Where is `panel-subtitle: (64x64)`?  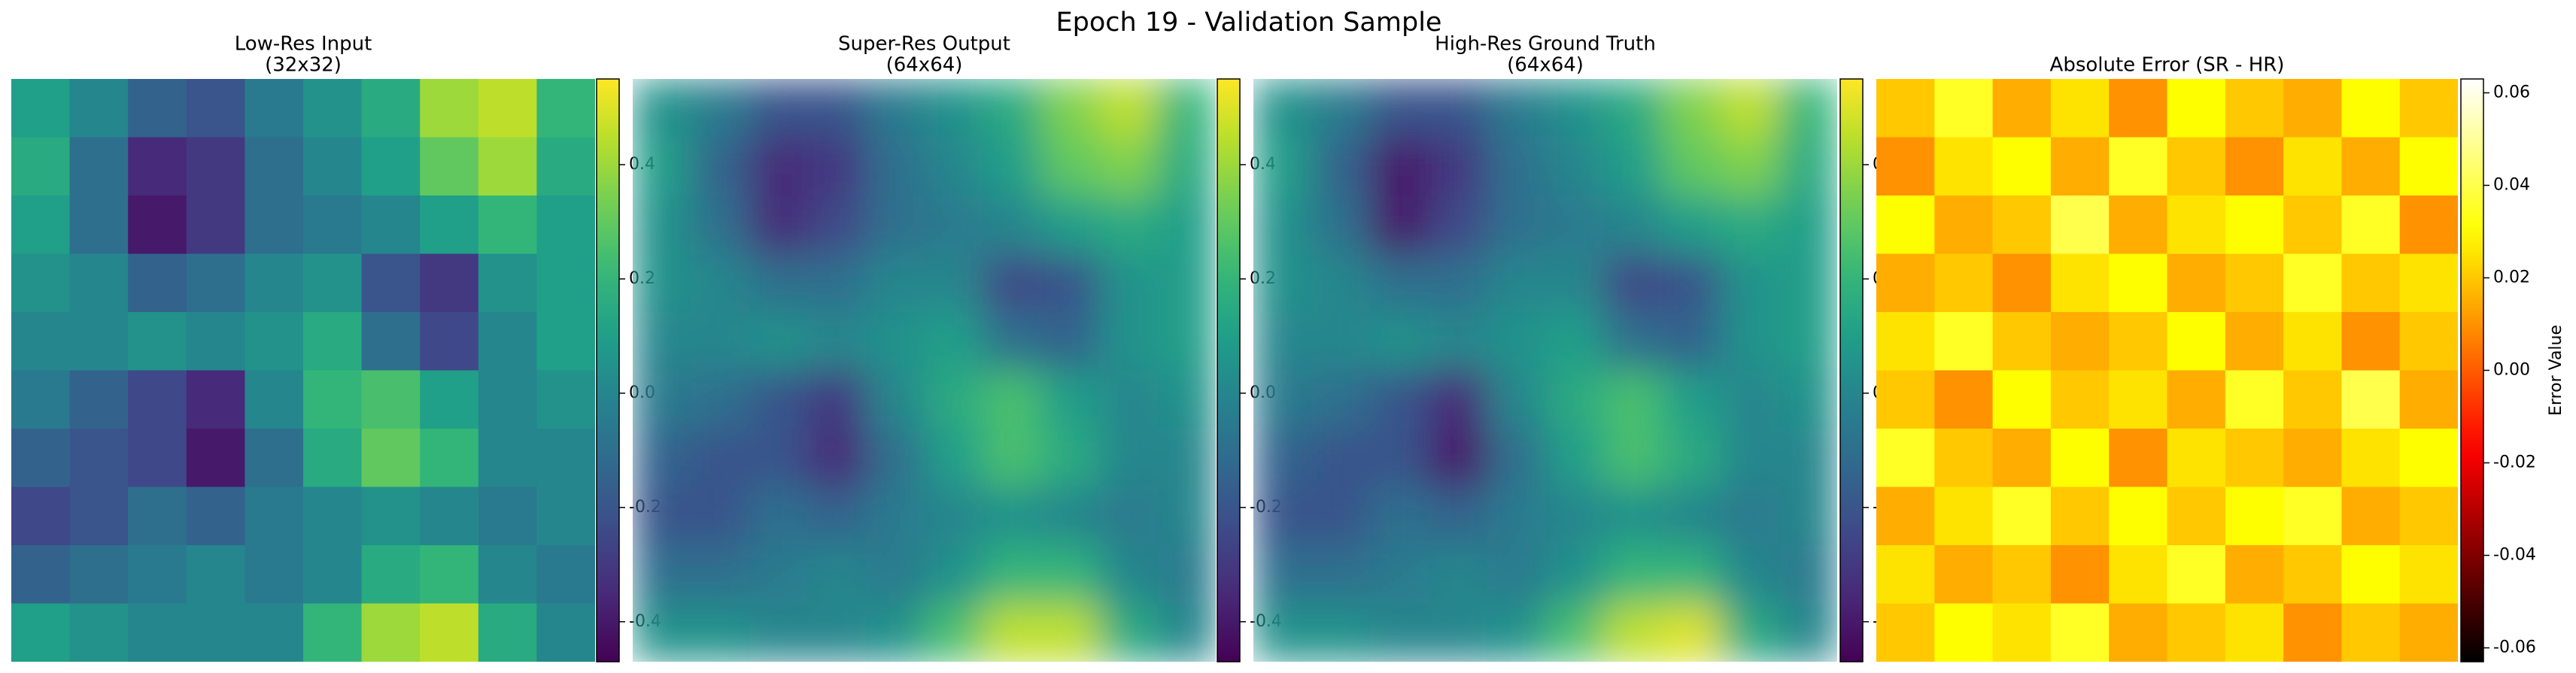
panel-subtitle: (64x64) is located at coordinates (925, 65).